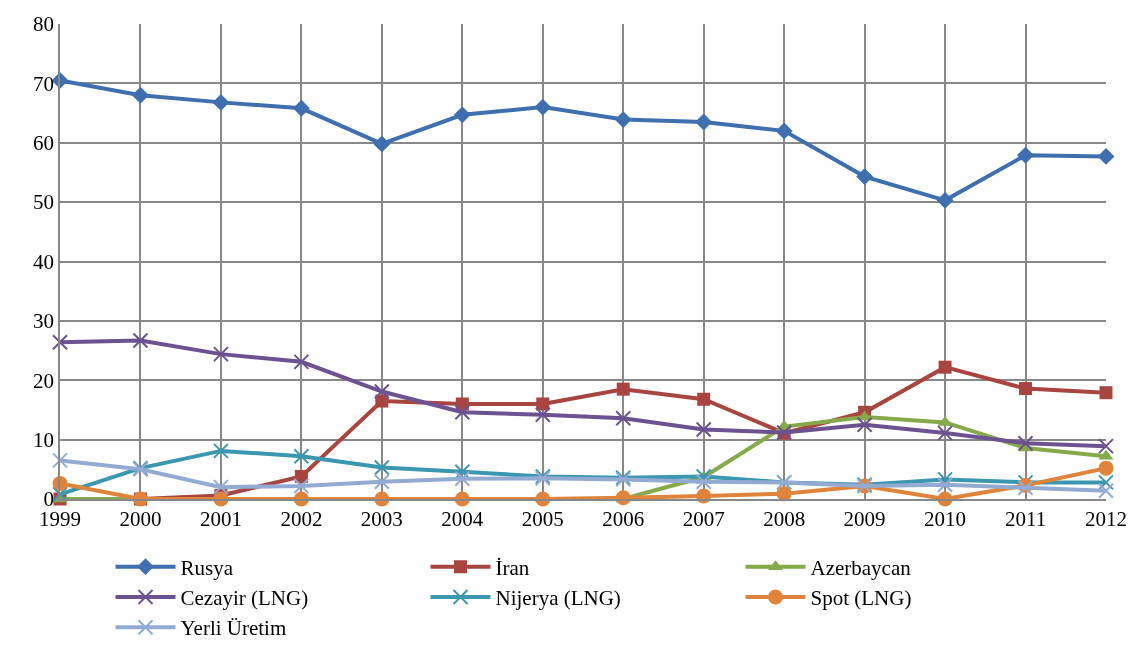 This screenshot has width=1146, height=660. Describe the element at coordinates (44, 83) in the screenshot. I see `y-tick-label: 70` at that location.